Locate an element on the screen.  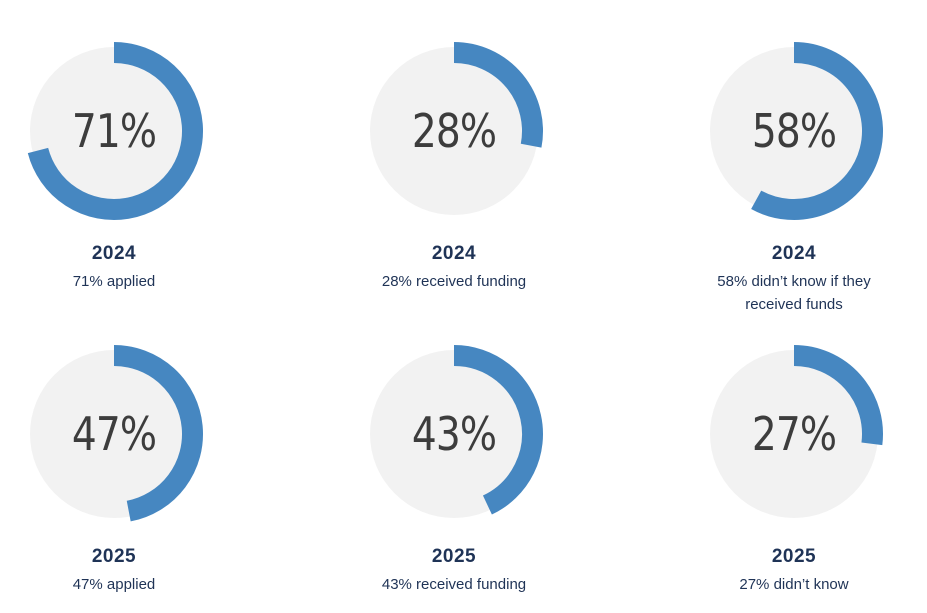
donut-ring: 58% is located at coordinates (794, 131).